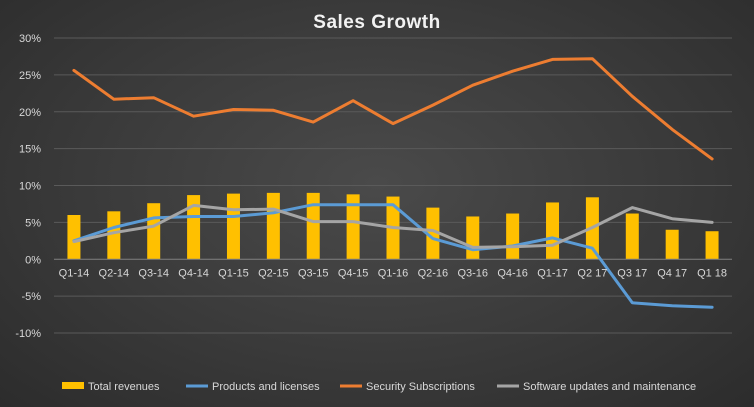  Describe the element at coordinates (592, 273) in the screenshot. I see `x-tick-label: Q2 17` at that location.